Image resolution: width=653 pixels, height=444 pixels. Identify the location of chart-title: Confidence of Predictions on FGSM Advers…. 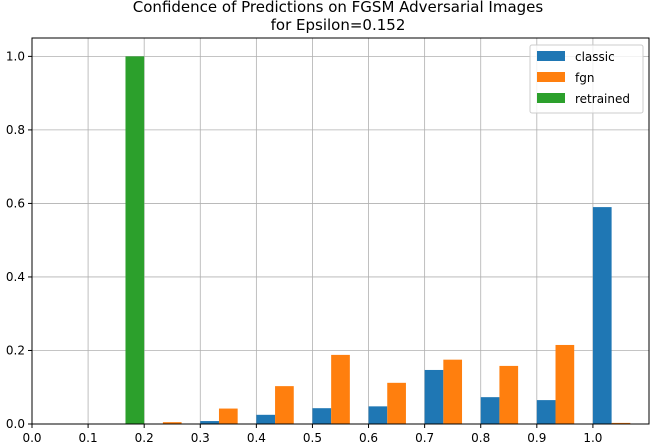
(338, 8).